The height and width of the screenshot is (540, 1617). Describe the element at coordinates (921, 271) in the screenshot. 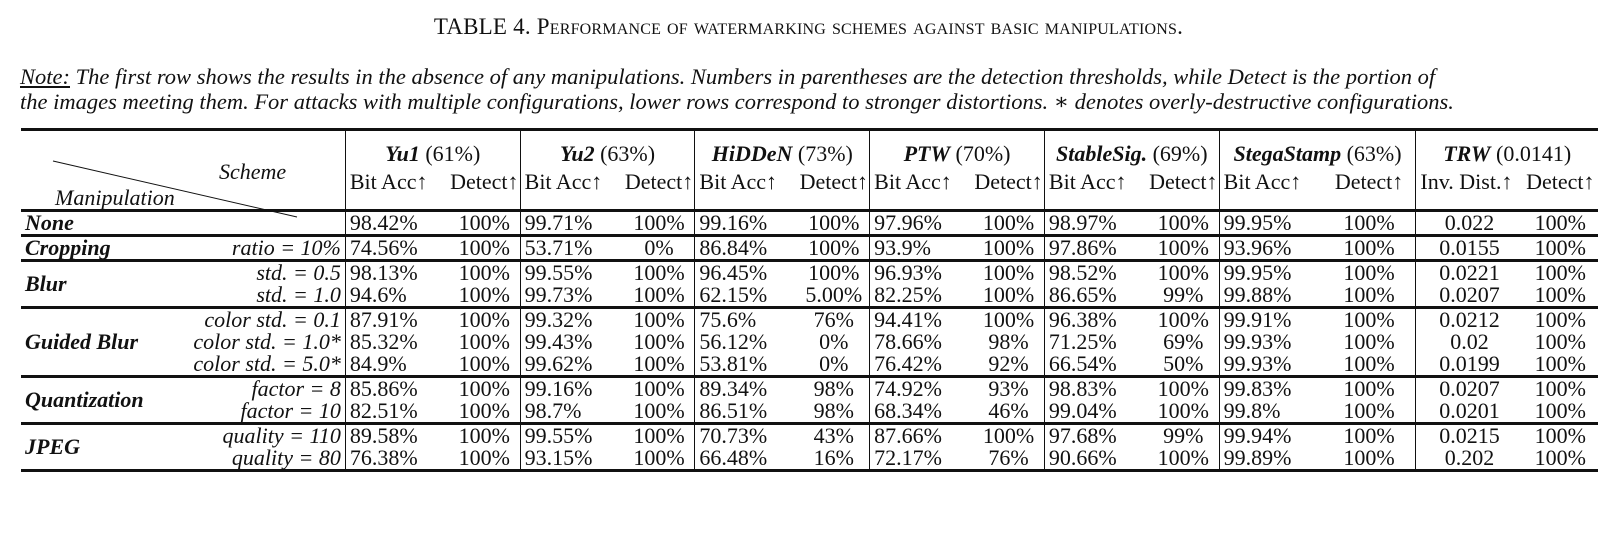

I see `value-cell: 96.93%` at that location.